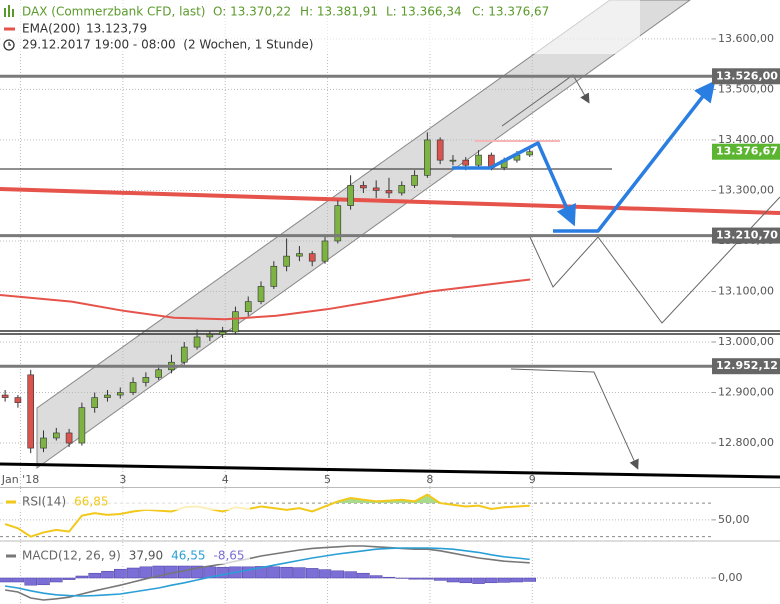  What do you see at coordinates (730, 577) in the screenshot?
I see `y-tick-label: 0,00` at bounding box center [730, 577].